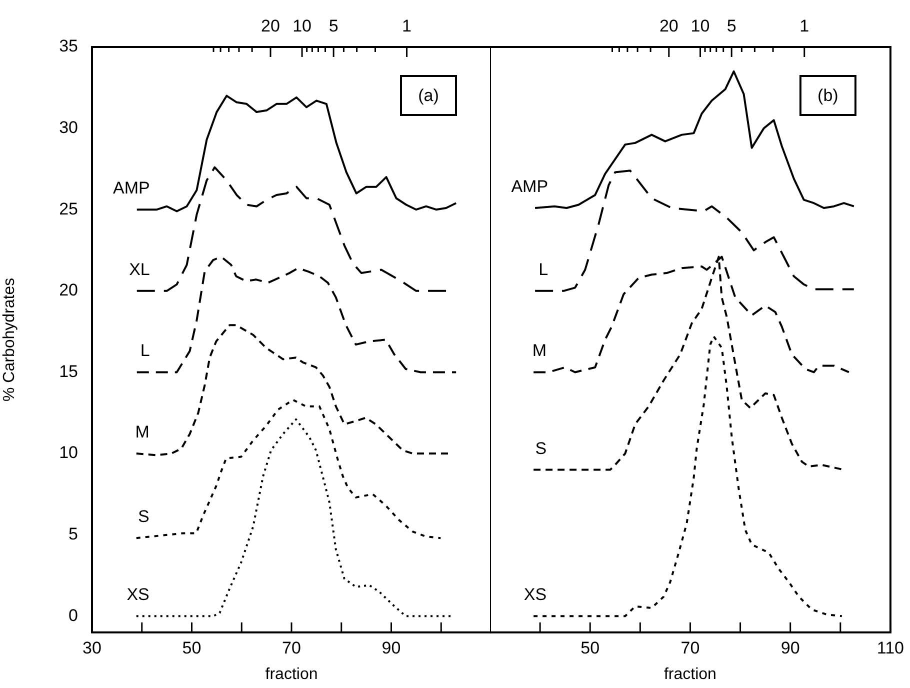  Describe the element at coordinates (890, 648) in the screenshot. I see `x-tick-label: 110` at that location.